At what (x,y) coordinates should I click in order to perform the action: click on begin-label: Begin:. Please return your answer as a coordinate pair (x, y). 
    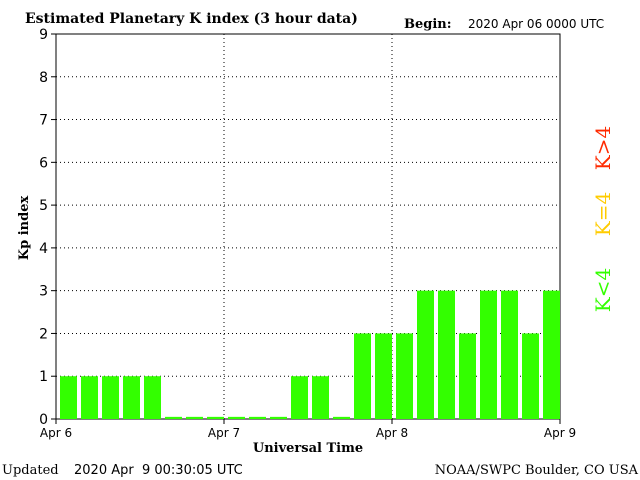
    Looking at the image, I should click on (428, 24).